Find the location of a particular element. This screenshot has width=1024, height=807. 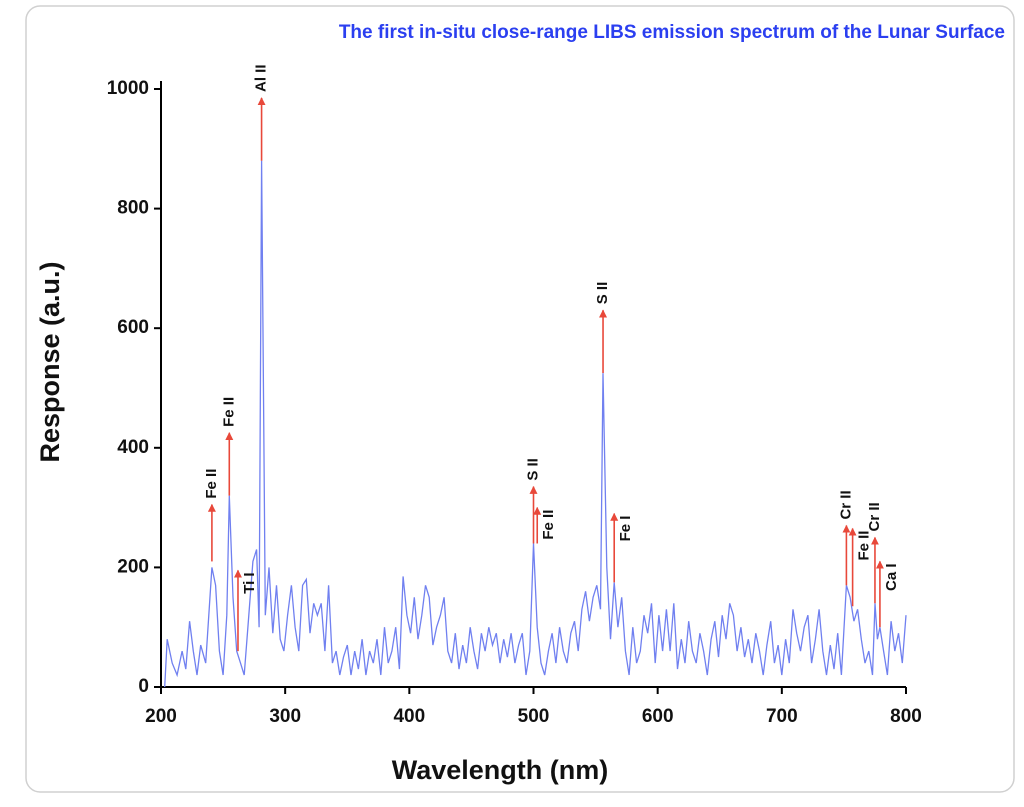

y-tick-label: 0 is located at coordinates (143, 686).